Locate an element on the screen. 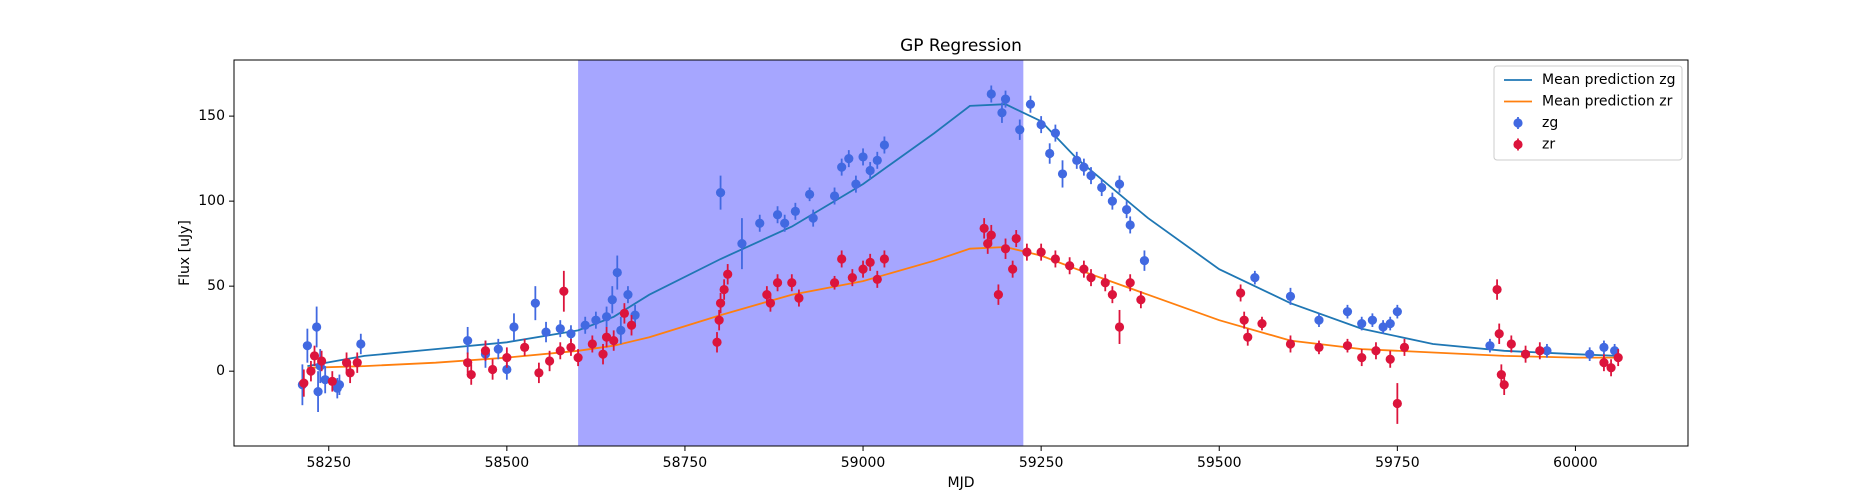 The height and width of the screenshot is (500, 1875). x-tick-label: 59500 is located at coordinates (1219, 463).